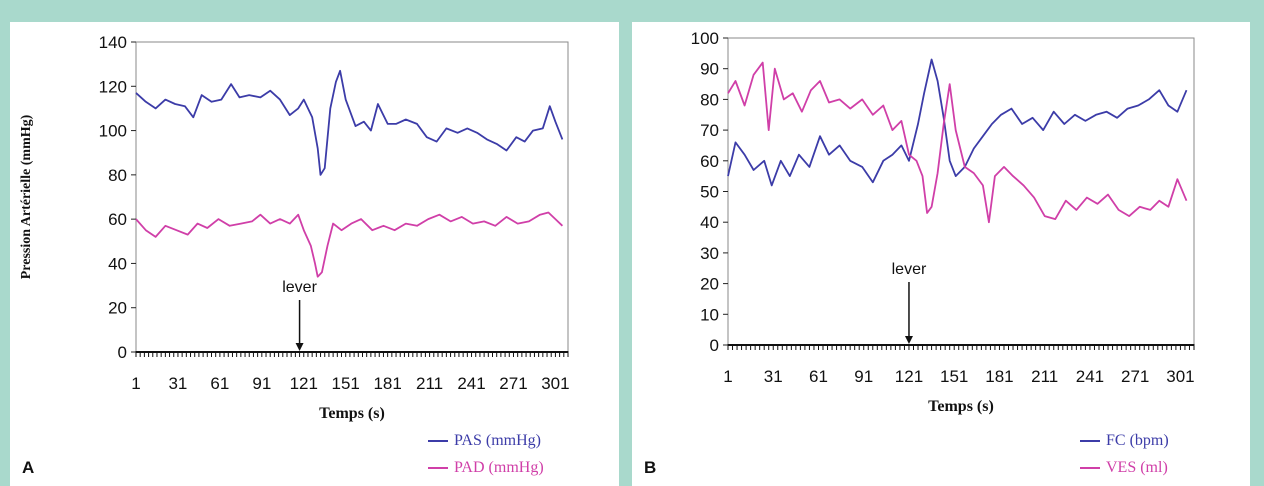 The width and height of the screenshot is (1264, 486). I want to click on legend-label-fc: FC (bpm), so click(1137, 440).